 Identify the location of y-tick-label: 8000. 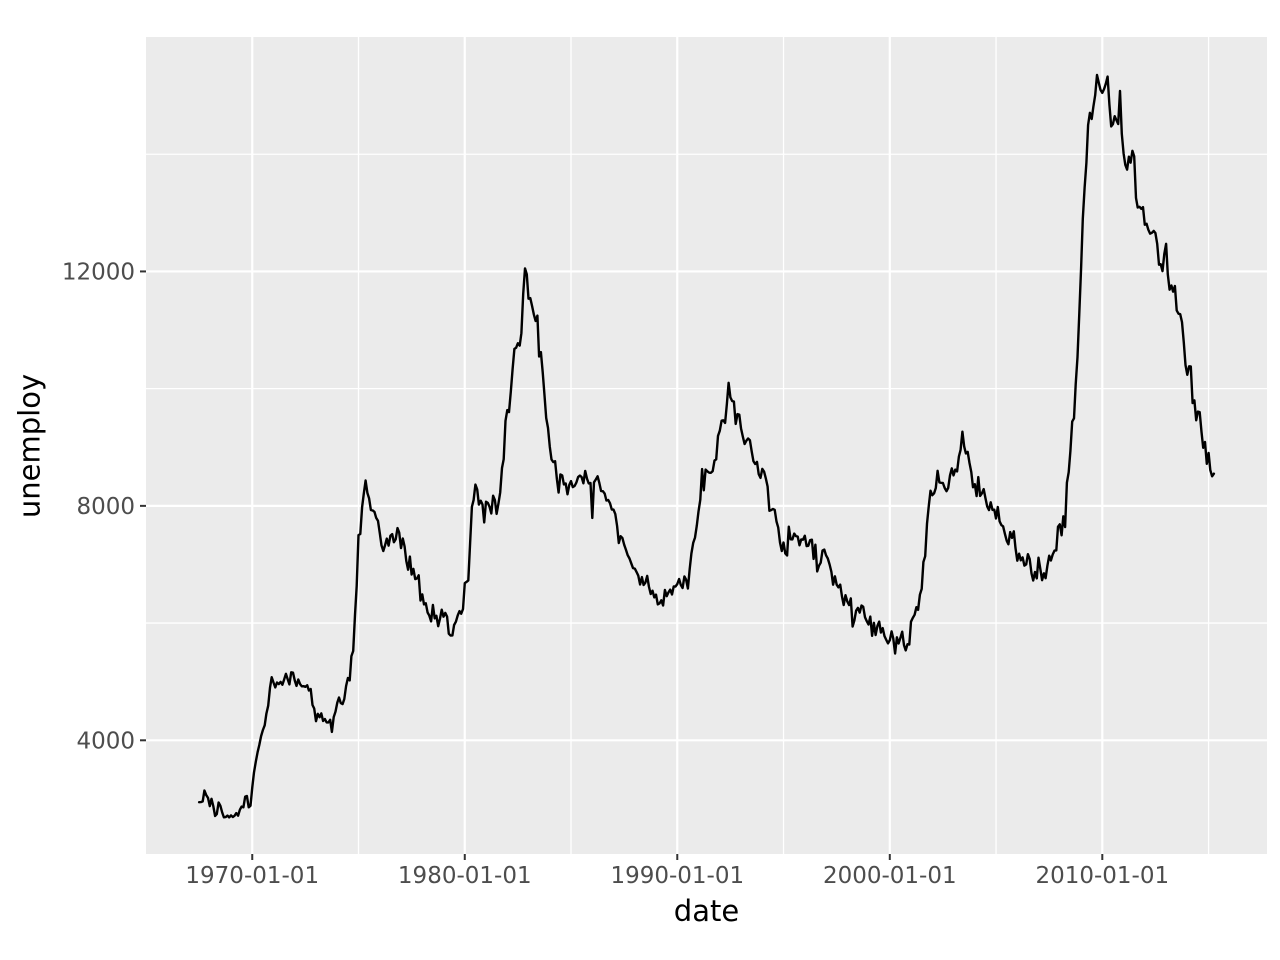
(105, 507).